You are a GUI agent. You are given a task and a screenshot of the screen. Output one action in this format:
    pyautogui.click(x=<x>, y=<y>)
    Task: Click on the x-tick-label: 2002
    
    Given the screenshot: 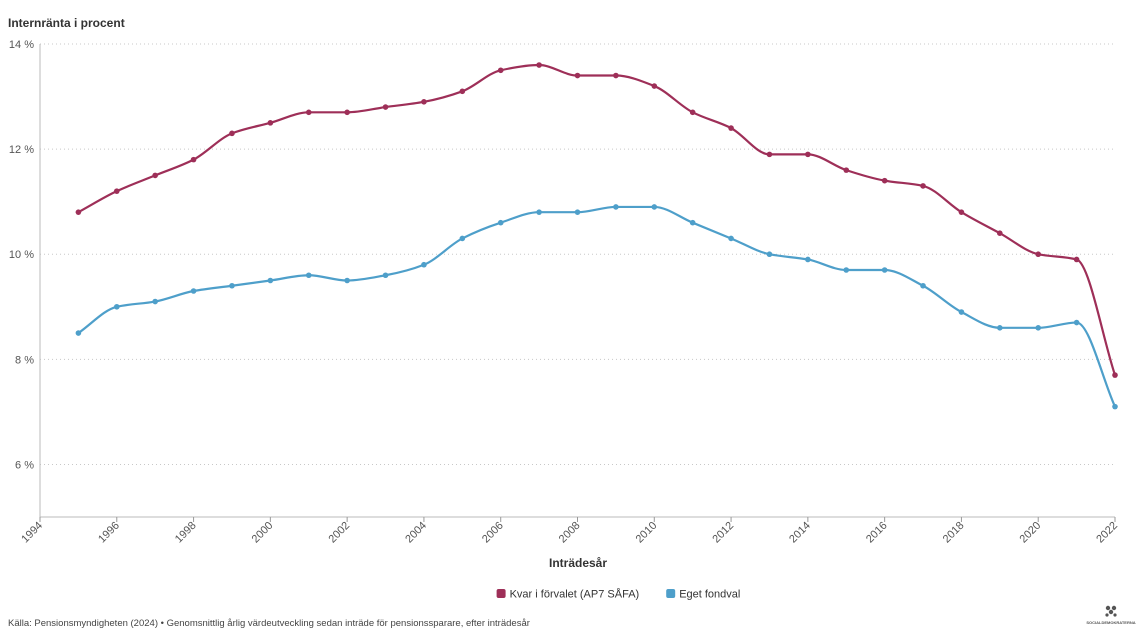 What is the action you would take?
    pyautogui.click(x=339, y=533)
    